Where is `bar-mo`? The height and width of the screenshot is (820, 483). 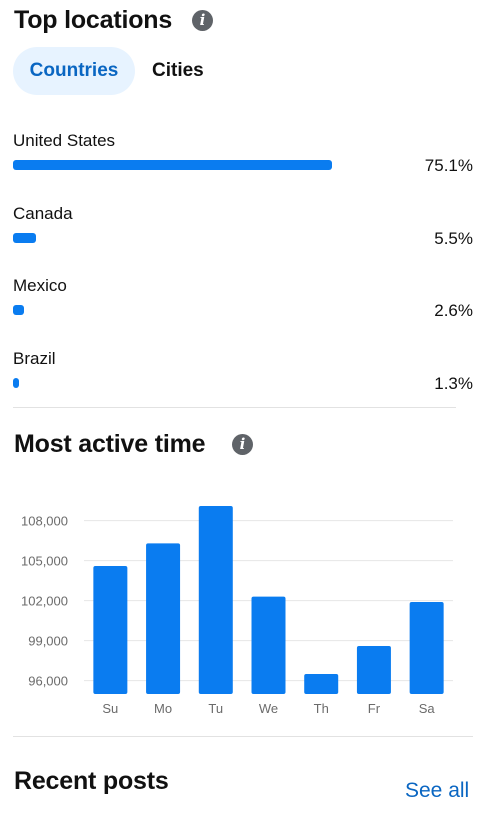 bar-mo is located at coordinates (163, 618).